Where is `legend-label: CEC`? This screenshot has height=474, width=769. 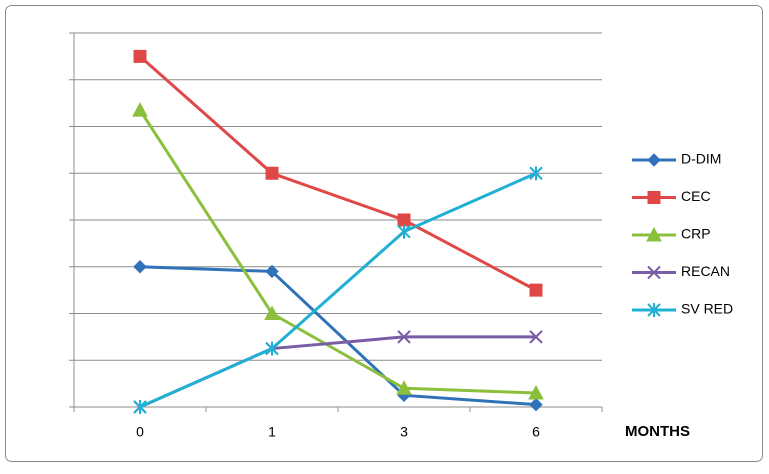
legend-label: CEC is located at coordinates (696, 196).